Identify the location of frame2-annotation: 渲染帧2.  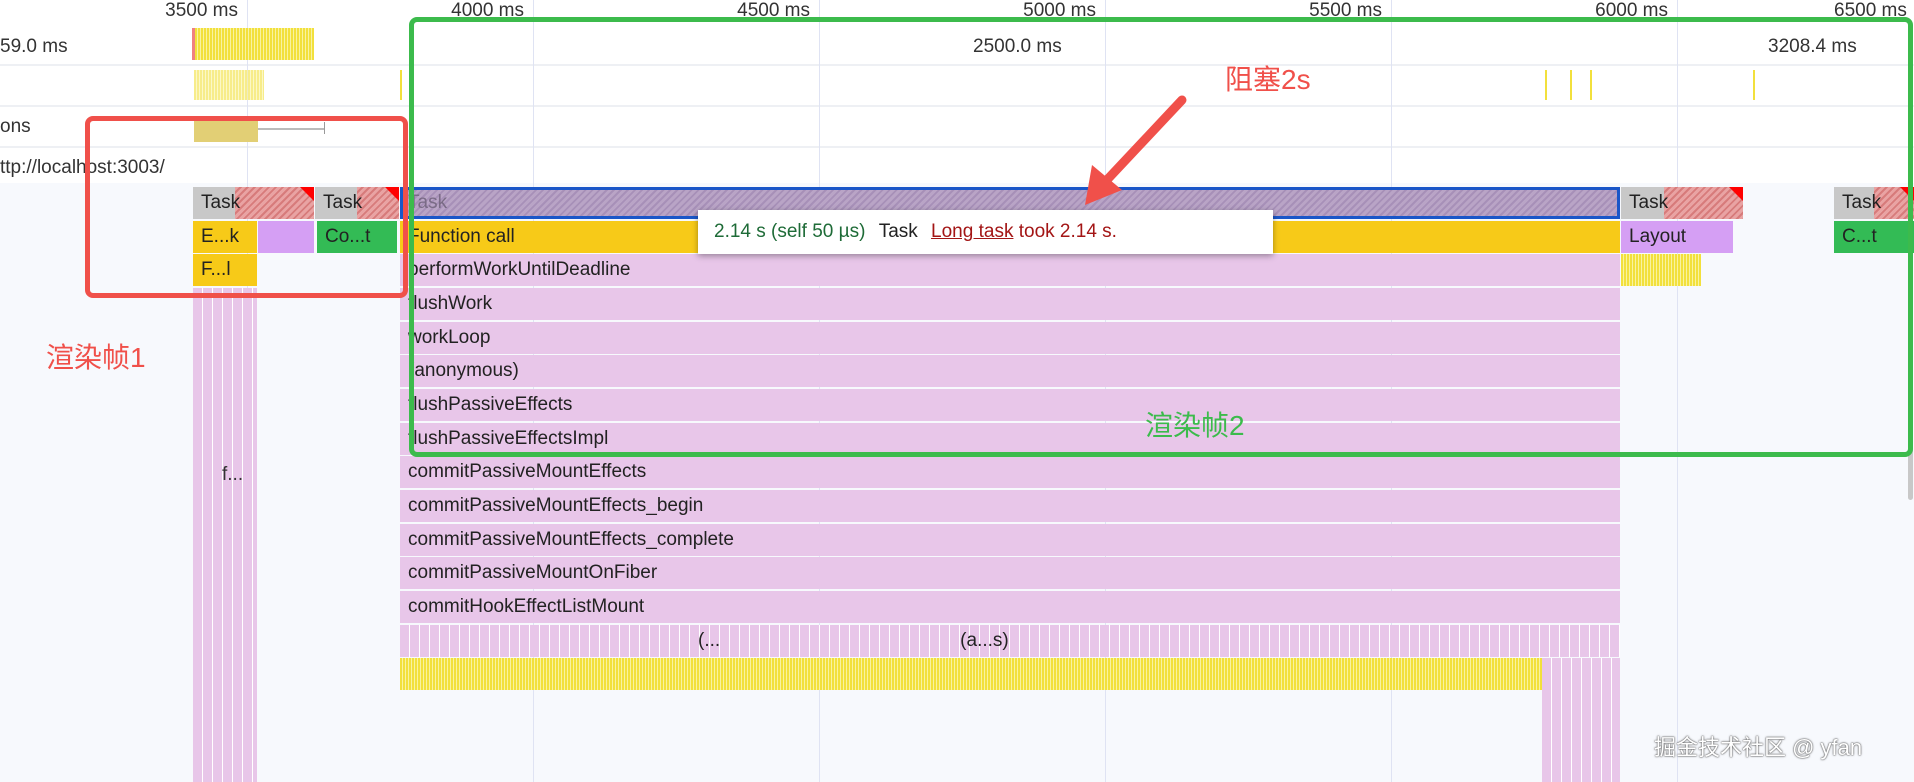
(1195, 425).